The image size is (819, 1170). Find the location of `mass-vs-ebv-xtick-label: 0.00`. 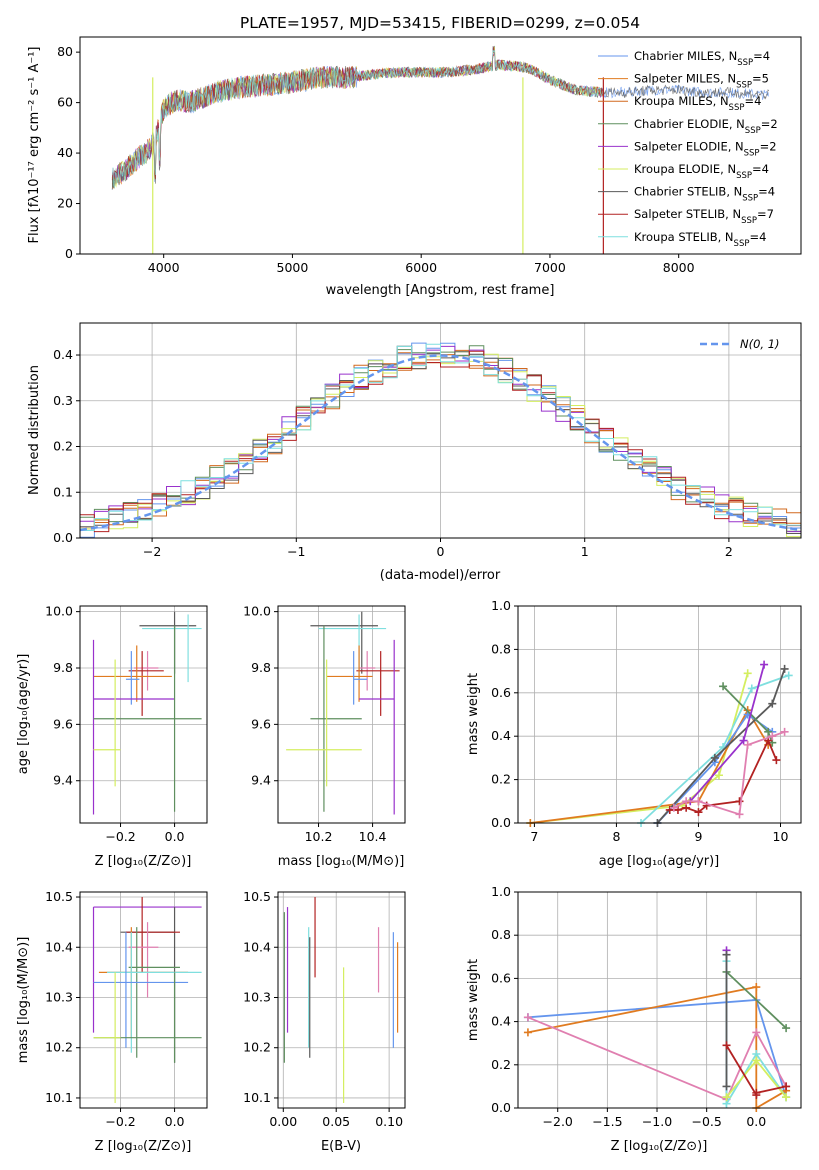

mass-vs-ebv-xtick-label: 0.00 is located at coordinates (283, 1121).